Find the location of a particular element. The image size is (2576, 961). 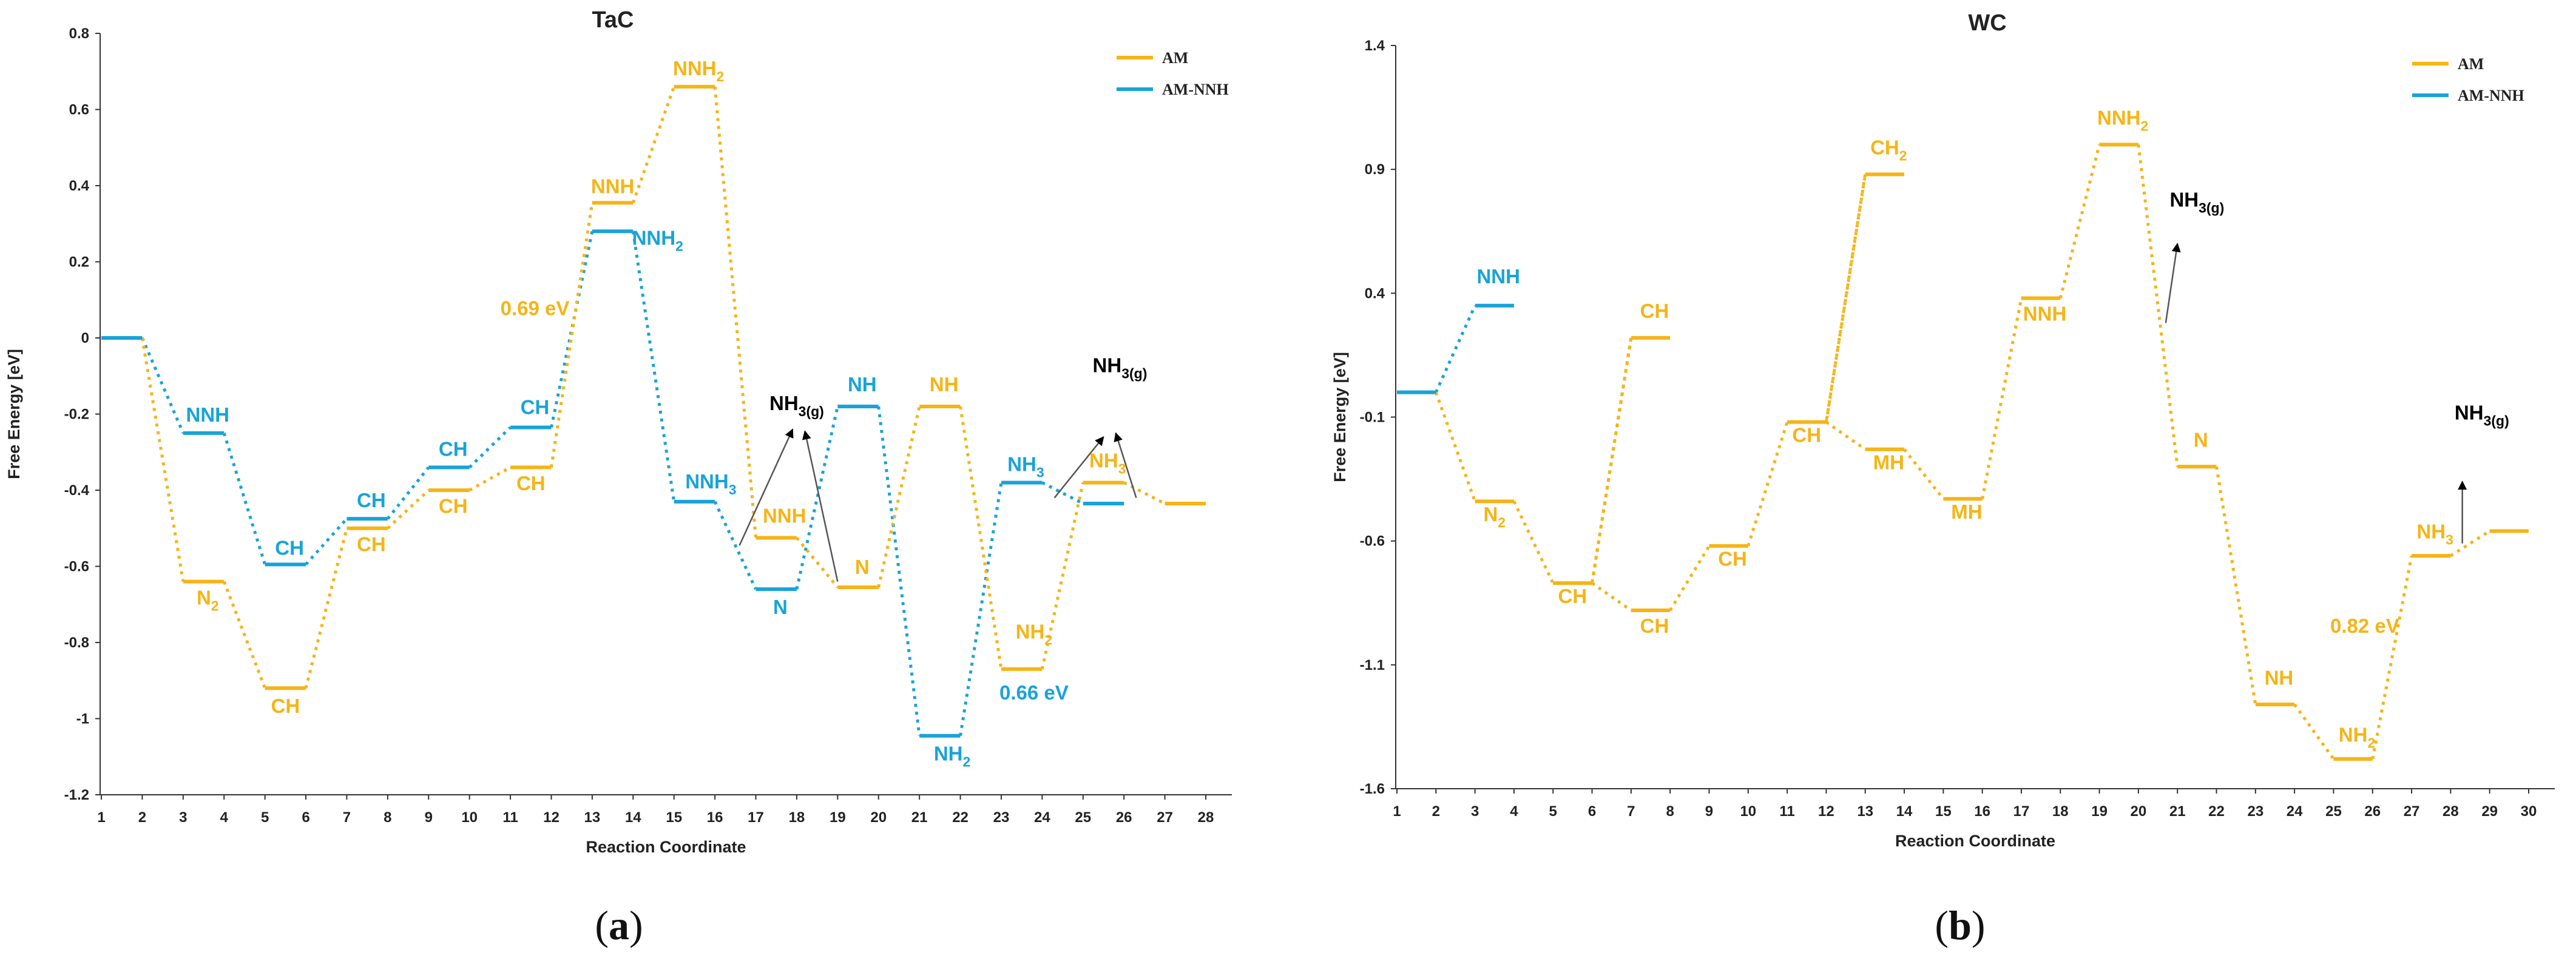

y-tick-label: 0.8 is located at coordinates (79, 33).